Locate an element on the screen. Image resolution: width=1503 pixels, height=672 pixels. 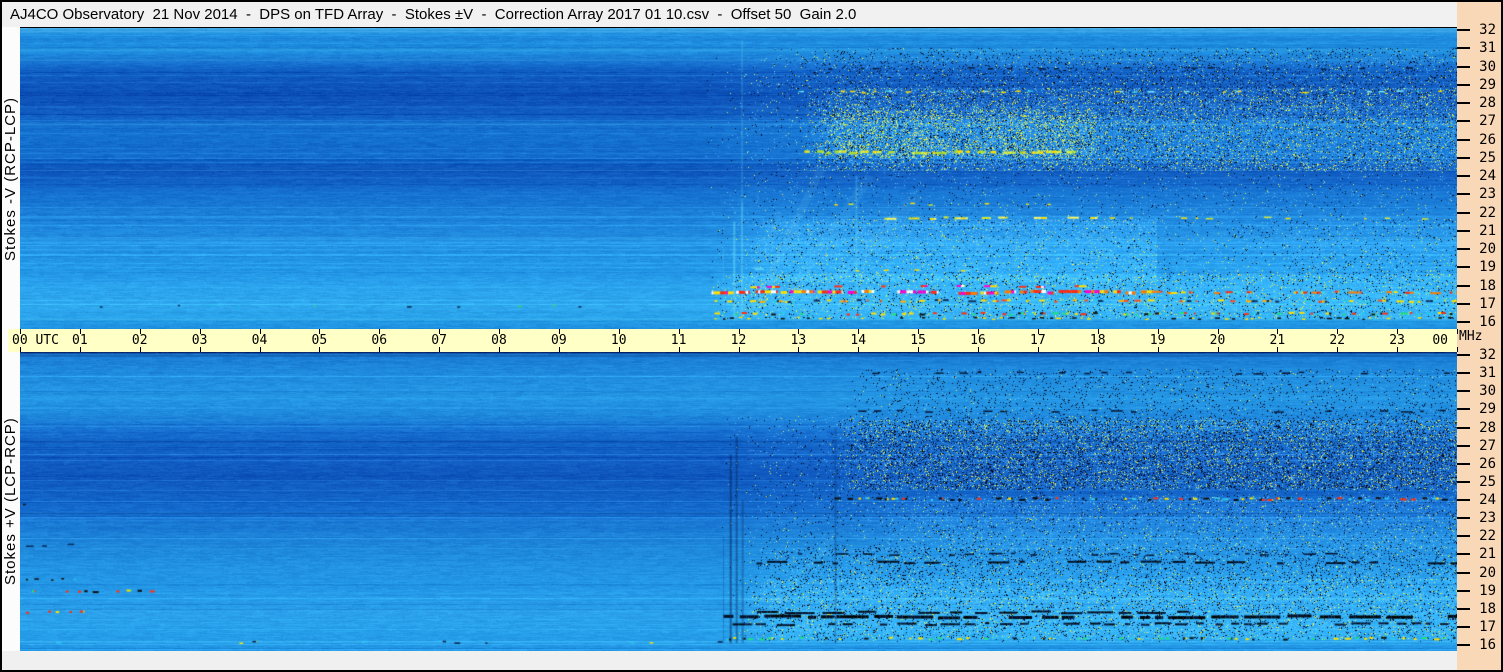
time-tick-label: 11 is located at coordinates (678, 340).